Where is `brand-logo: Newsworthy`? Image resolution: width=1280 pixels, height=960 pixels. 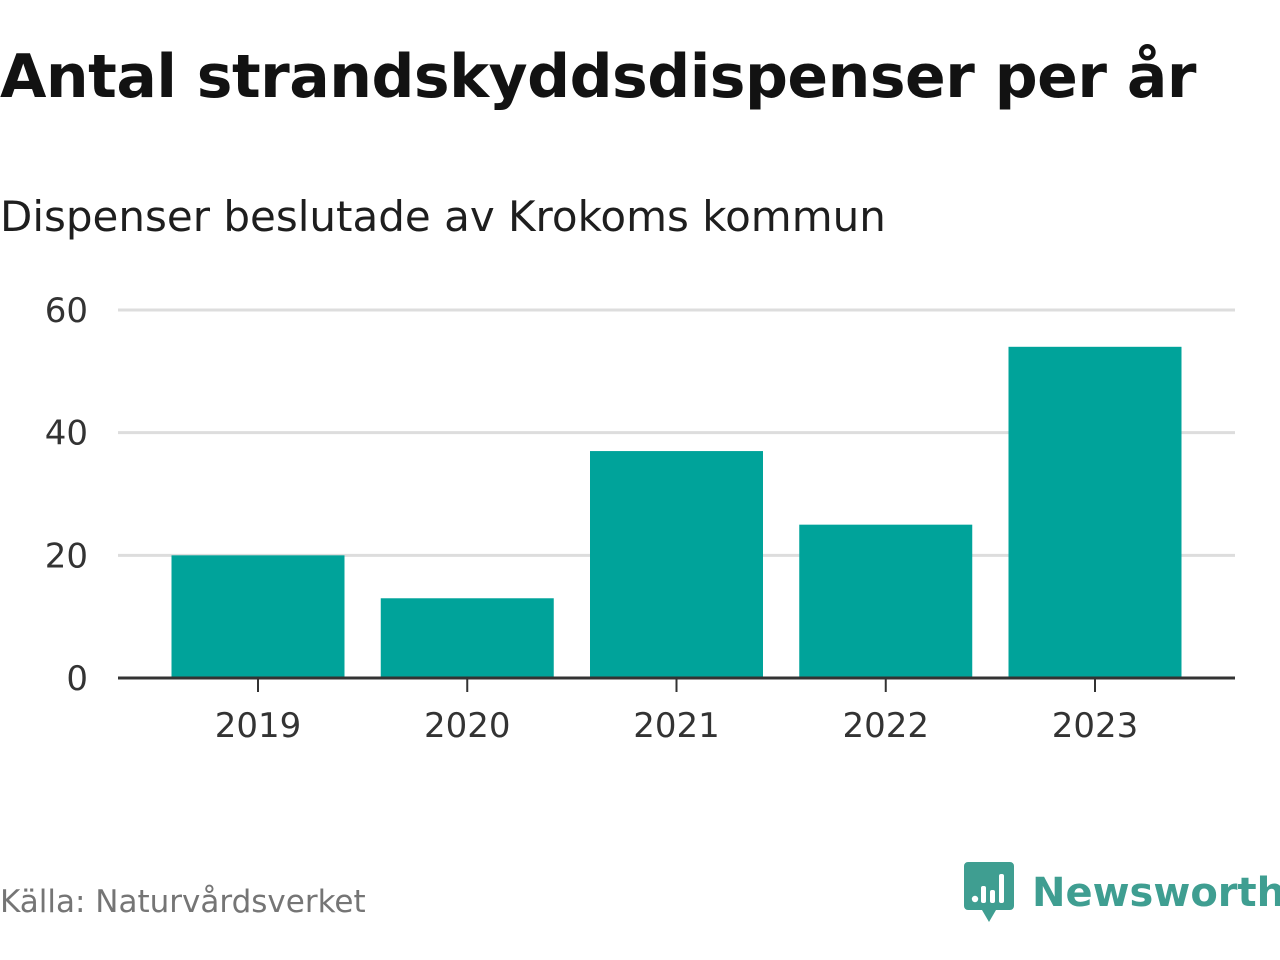
brand-logo: Newsworthy is located at coordinates (1122, 893).